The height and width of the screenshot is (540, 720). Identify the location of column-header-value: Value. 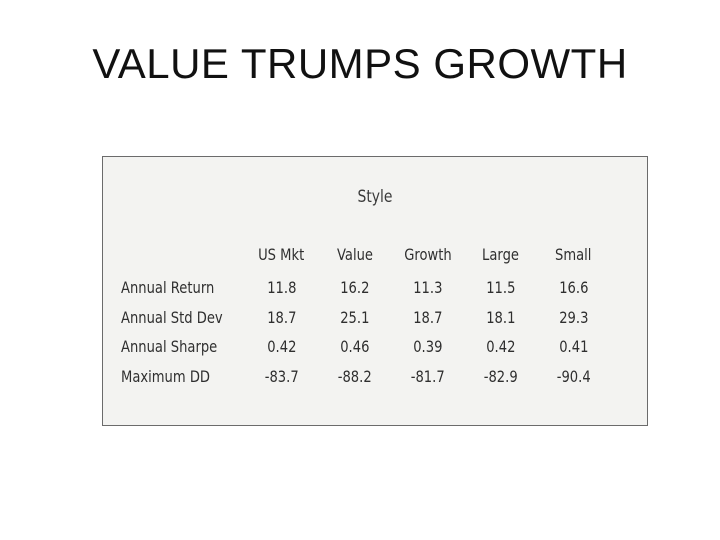
(354, 254).